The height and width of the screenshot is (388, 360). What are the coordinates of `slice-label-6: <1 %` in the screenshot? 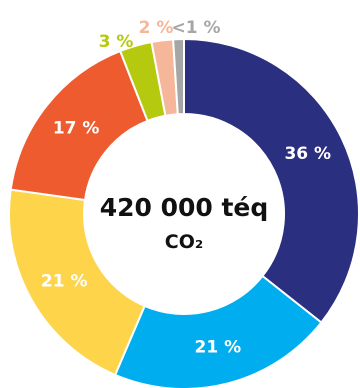 It's located at (195, 28).